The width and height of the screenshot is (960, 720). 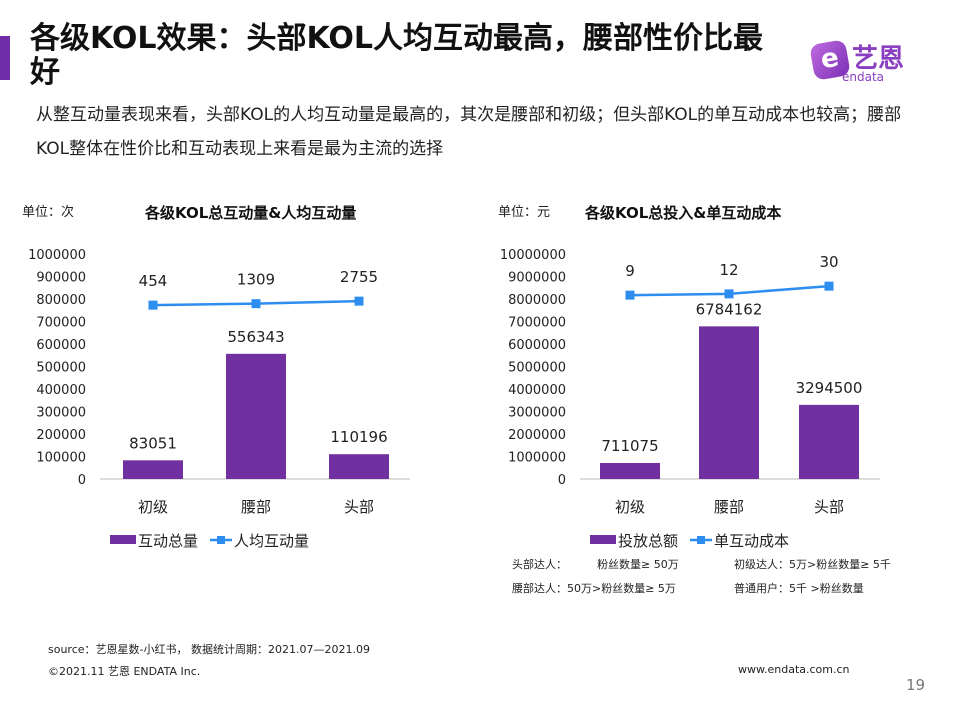 I want to click on y-tick-label: 200000, so click(x=61, y=435).